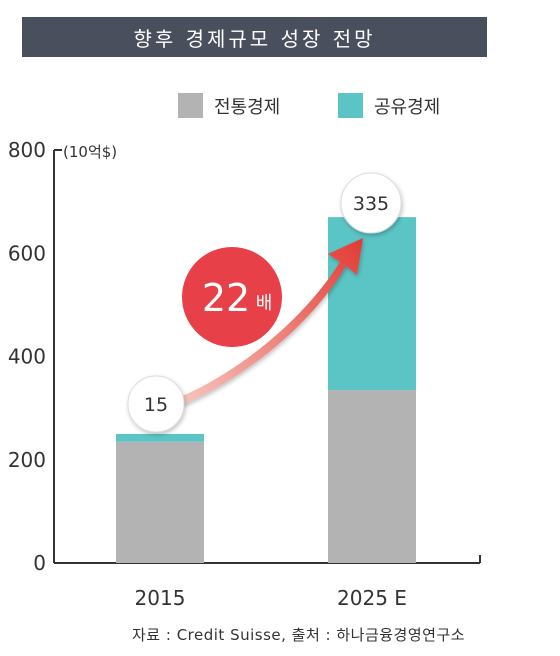 This screenshot has width=560, height=656. I want to click on growth-arrow-body, so click(270, 322).